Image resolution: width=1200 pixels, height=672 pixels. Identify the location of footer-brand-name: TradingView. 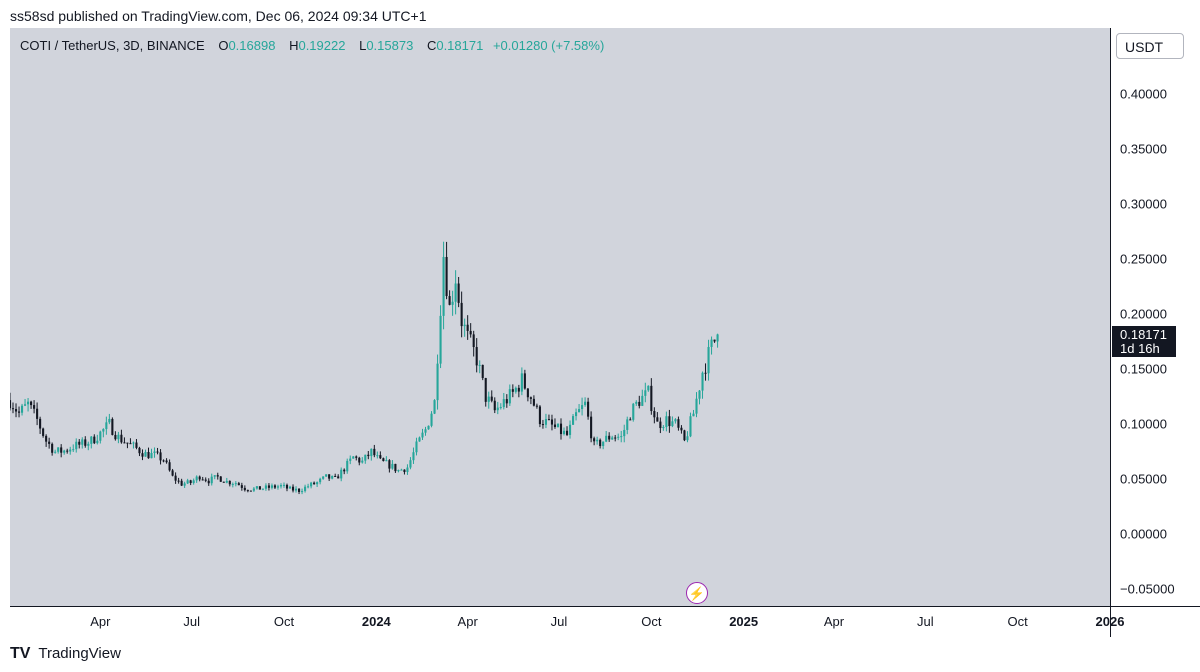
(79, 653).